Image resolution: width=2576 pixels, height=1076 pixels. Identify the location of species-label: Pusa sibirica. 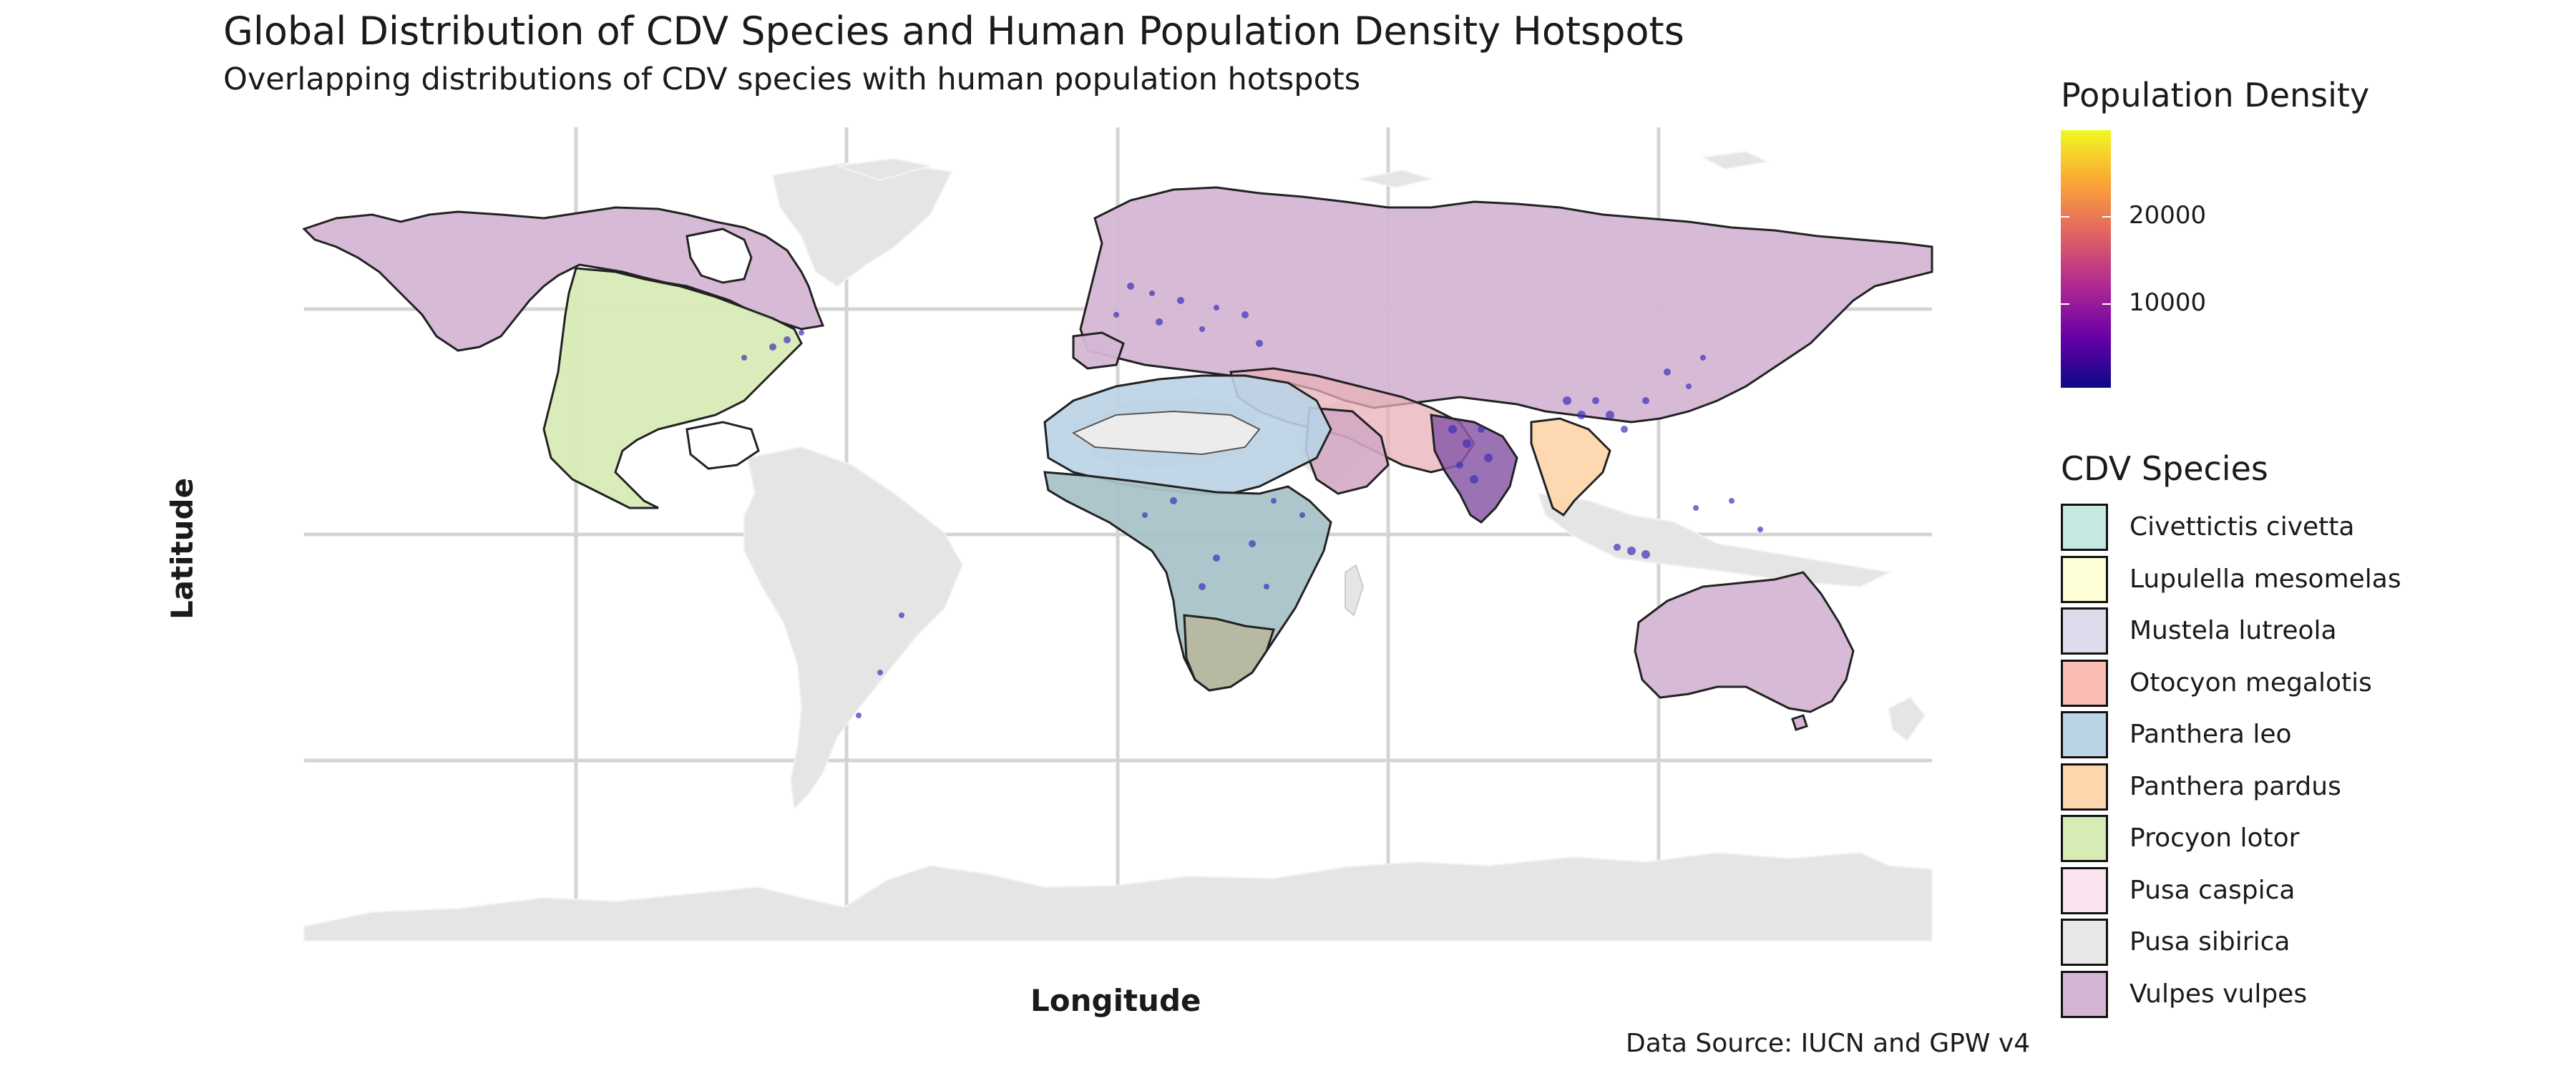
(2209, 942).